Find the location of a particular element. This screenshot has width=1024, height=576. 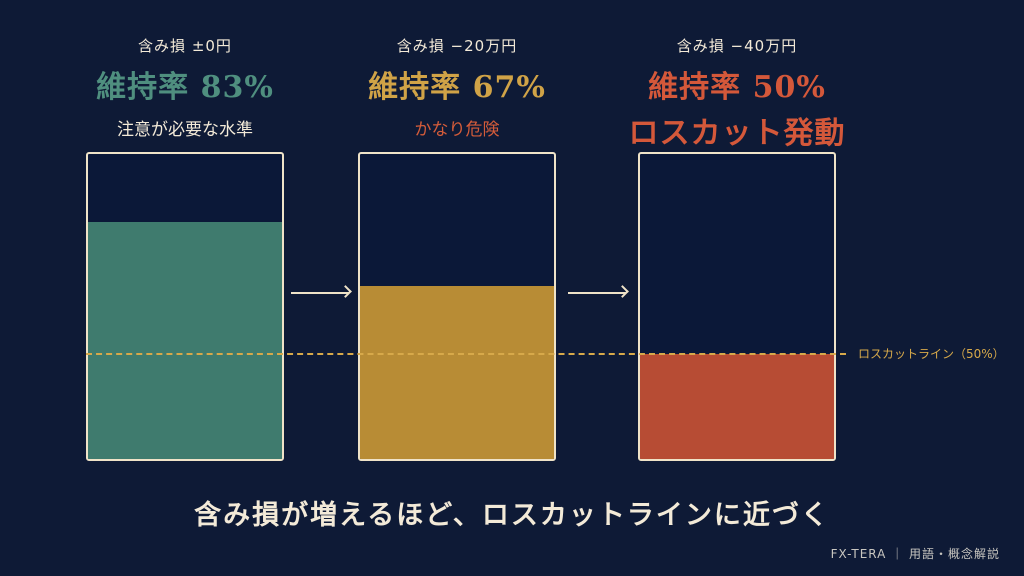

stage-1-rate-label: 維持率 83% is located at coordinates (185, 87).